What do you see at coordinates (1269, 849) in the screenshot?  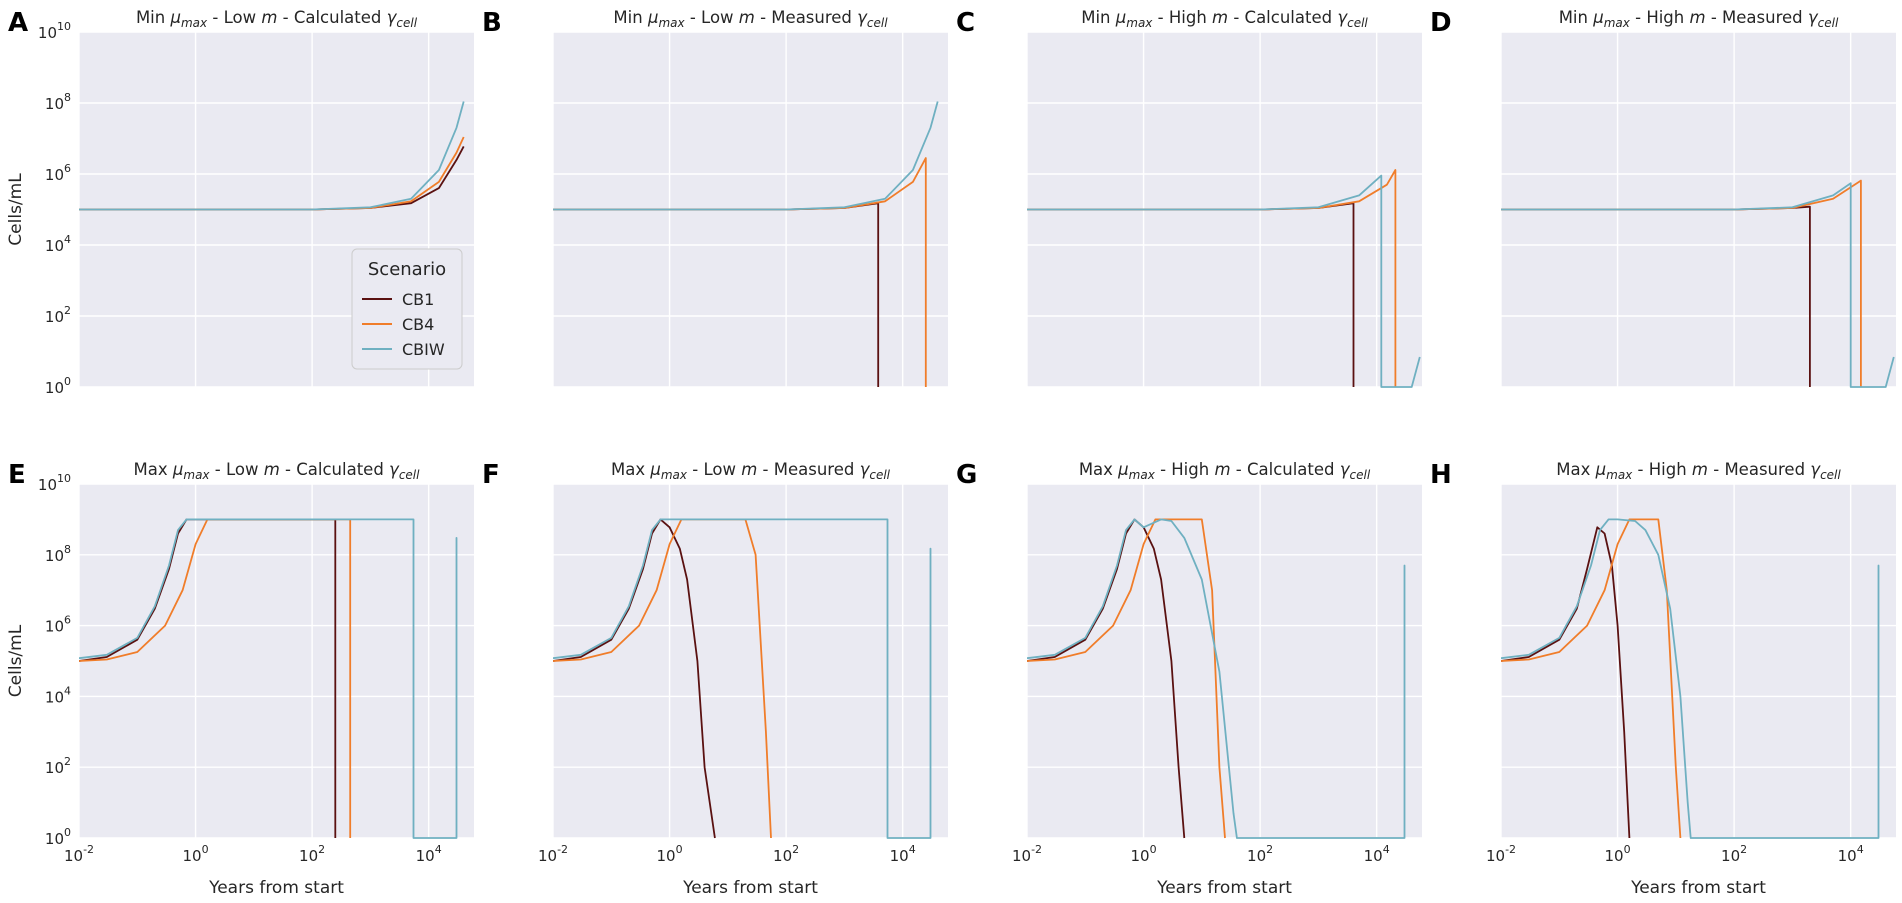 I see `x-tick-label-exp: 2` at bounding box center [1269, 849].